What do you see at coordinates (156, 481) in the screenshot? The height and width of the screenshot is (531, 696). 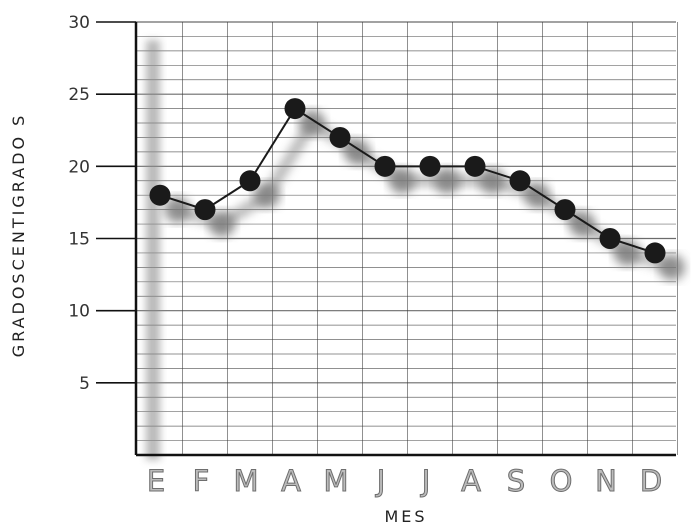 I see `x-tick-label: E` at bounding box center [156, 481].